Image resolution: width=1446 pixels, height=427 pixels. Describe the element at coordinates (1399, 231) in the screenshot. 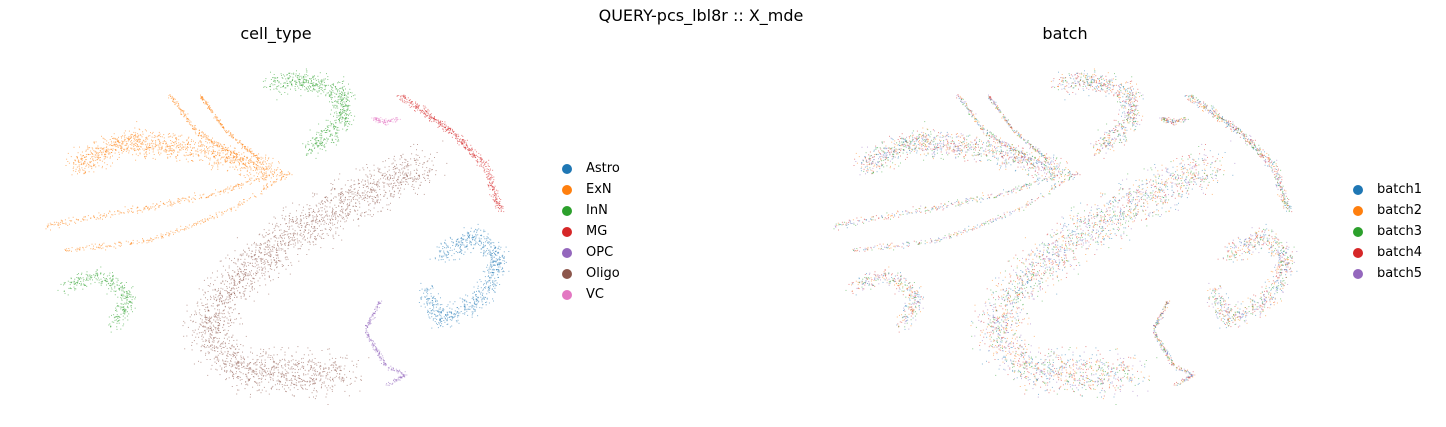

I see `batch-legend-label: batch3` at that location.